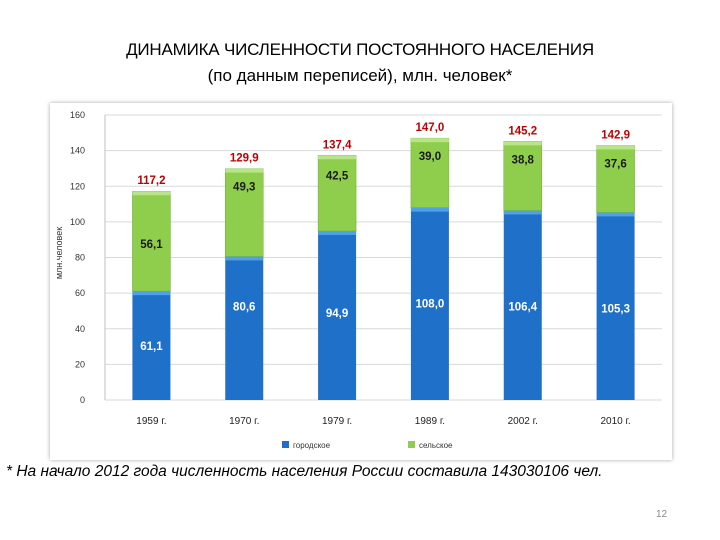 The height and width of the screenshot is (540, 720). What do you see at coordinates (77, 222) in the screenshot?
I see `y-tick-label: 100` at bounding box center [77, 222].